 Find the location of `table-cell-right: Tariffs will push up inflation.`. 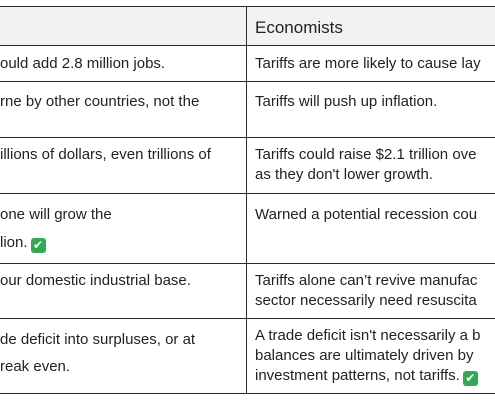

table-cell-right: Tariffs will push up inflation. is located at coordinates (370, 109).